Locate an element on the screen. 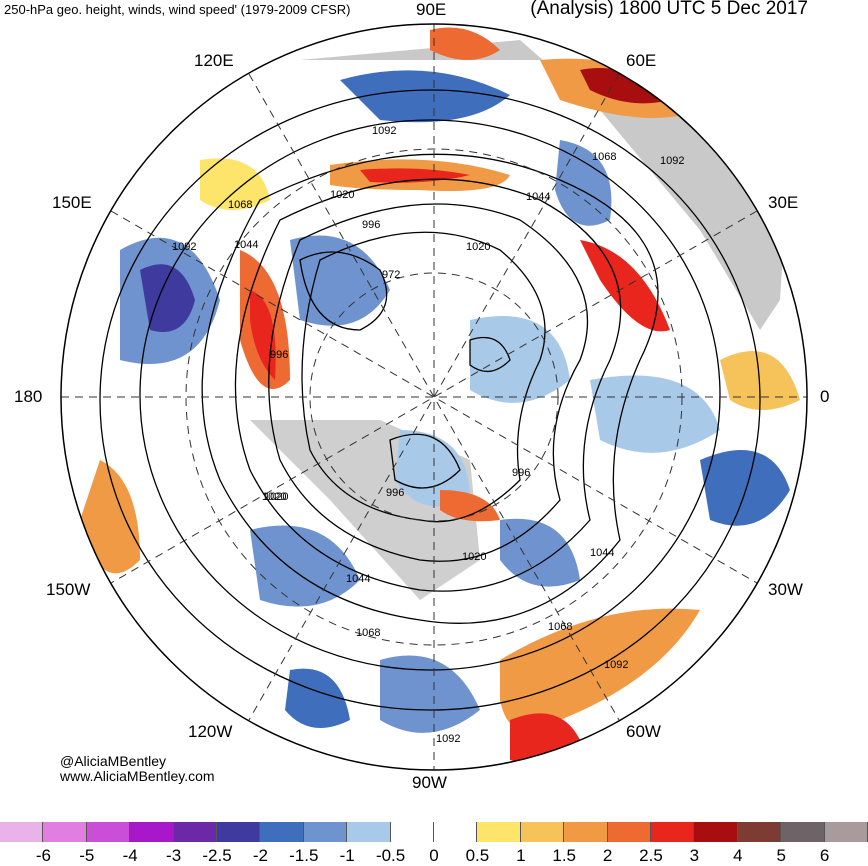  colorbar-tick-label: -1 is located at coordinates (347, 855).